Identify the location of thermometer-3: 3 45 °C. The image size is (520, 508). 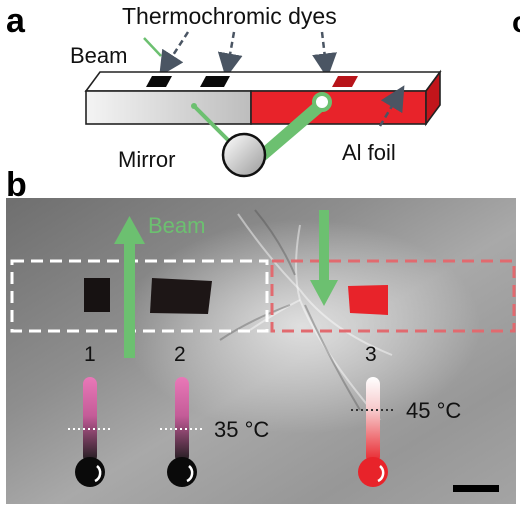
(406, 415).